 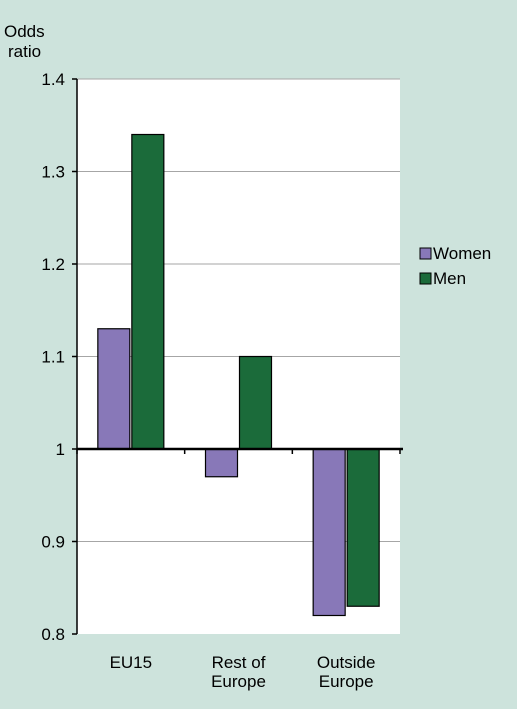 What do you see at coordinates (346, 681) in the screenshot?
I see `x-category-label-2-line-1: Europe` at bounding box center [346, 681].